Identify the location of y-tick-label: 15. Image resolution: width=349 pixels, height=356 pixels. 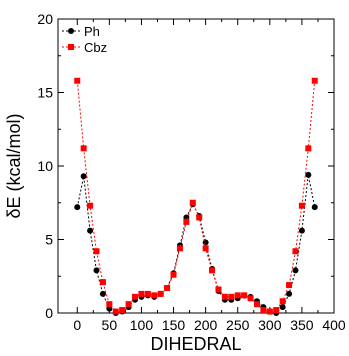
(45, 93).